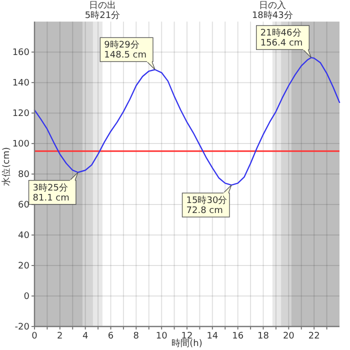  Describe the element at coordinates (24, 267) in the screenshot. I see `y-tick-label: 20` at that location.